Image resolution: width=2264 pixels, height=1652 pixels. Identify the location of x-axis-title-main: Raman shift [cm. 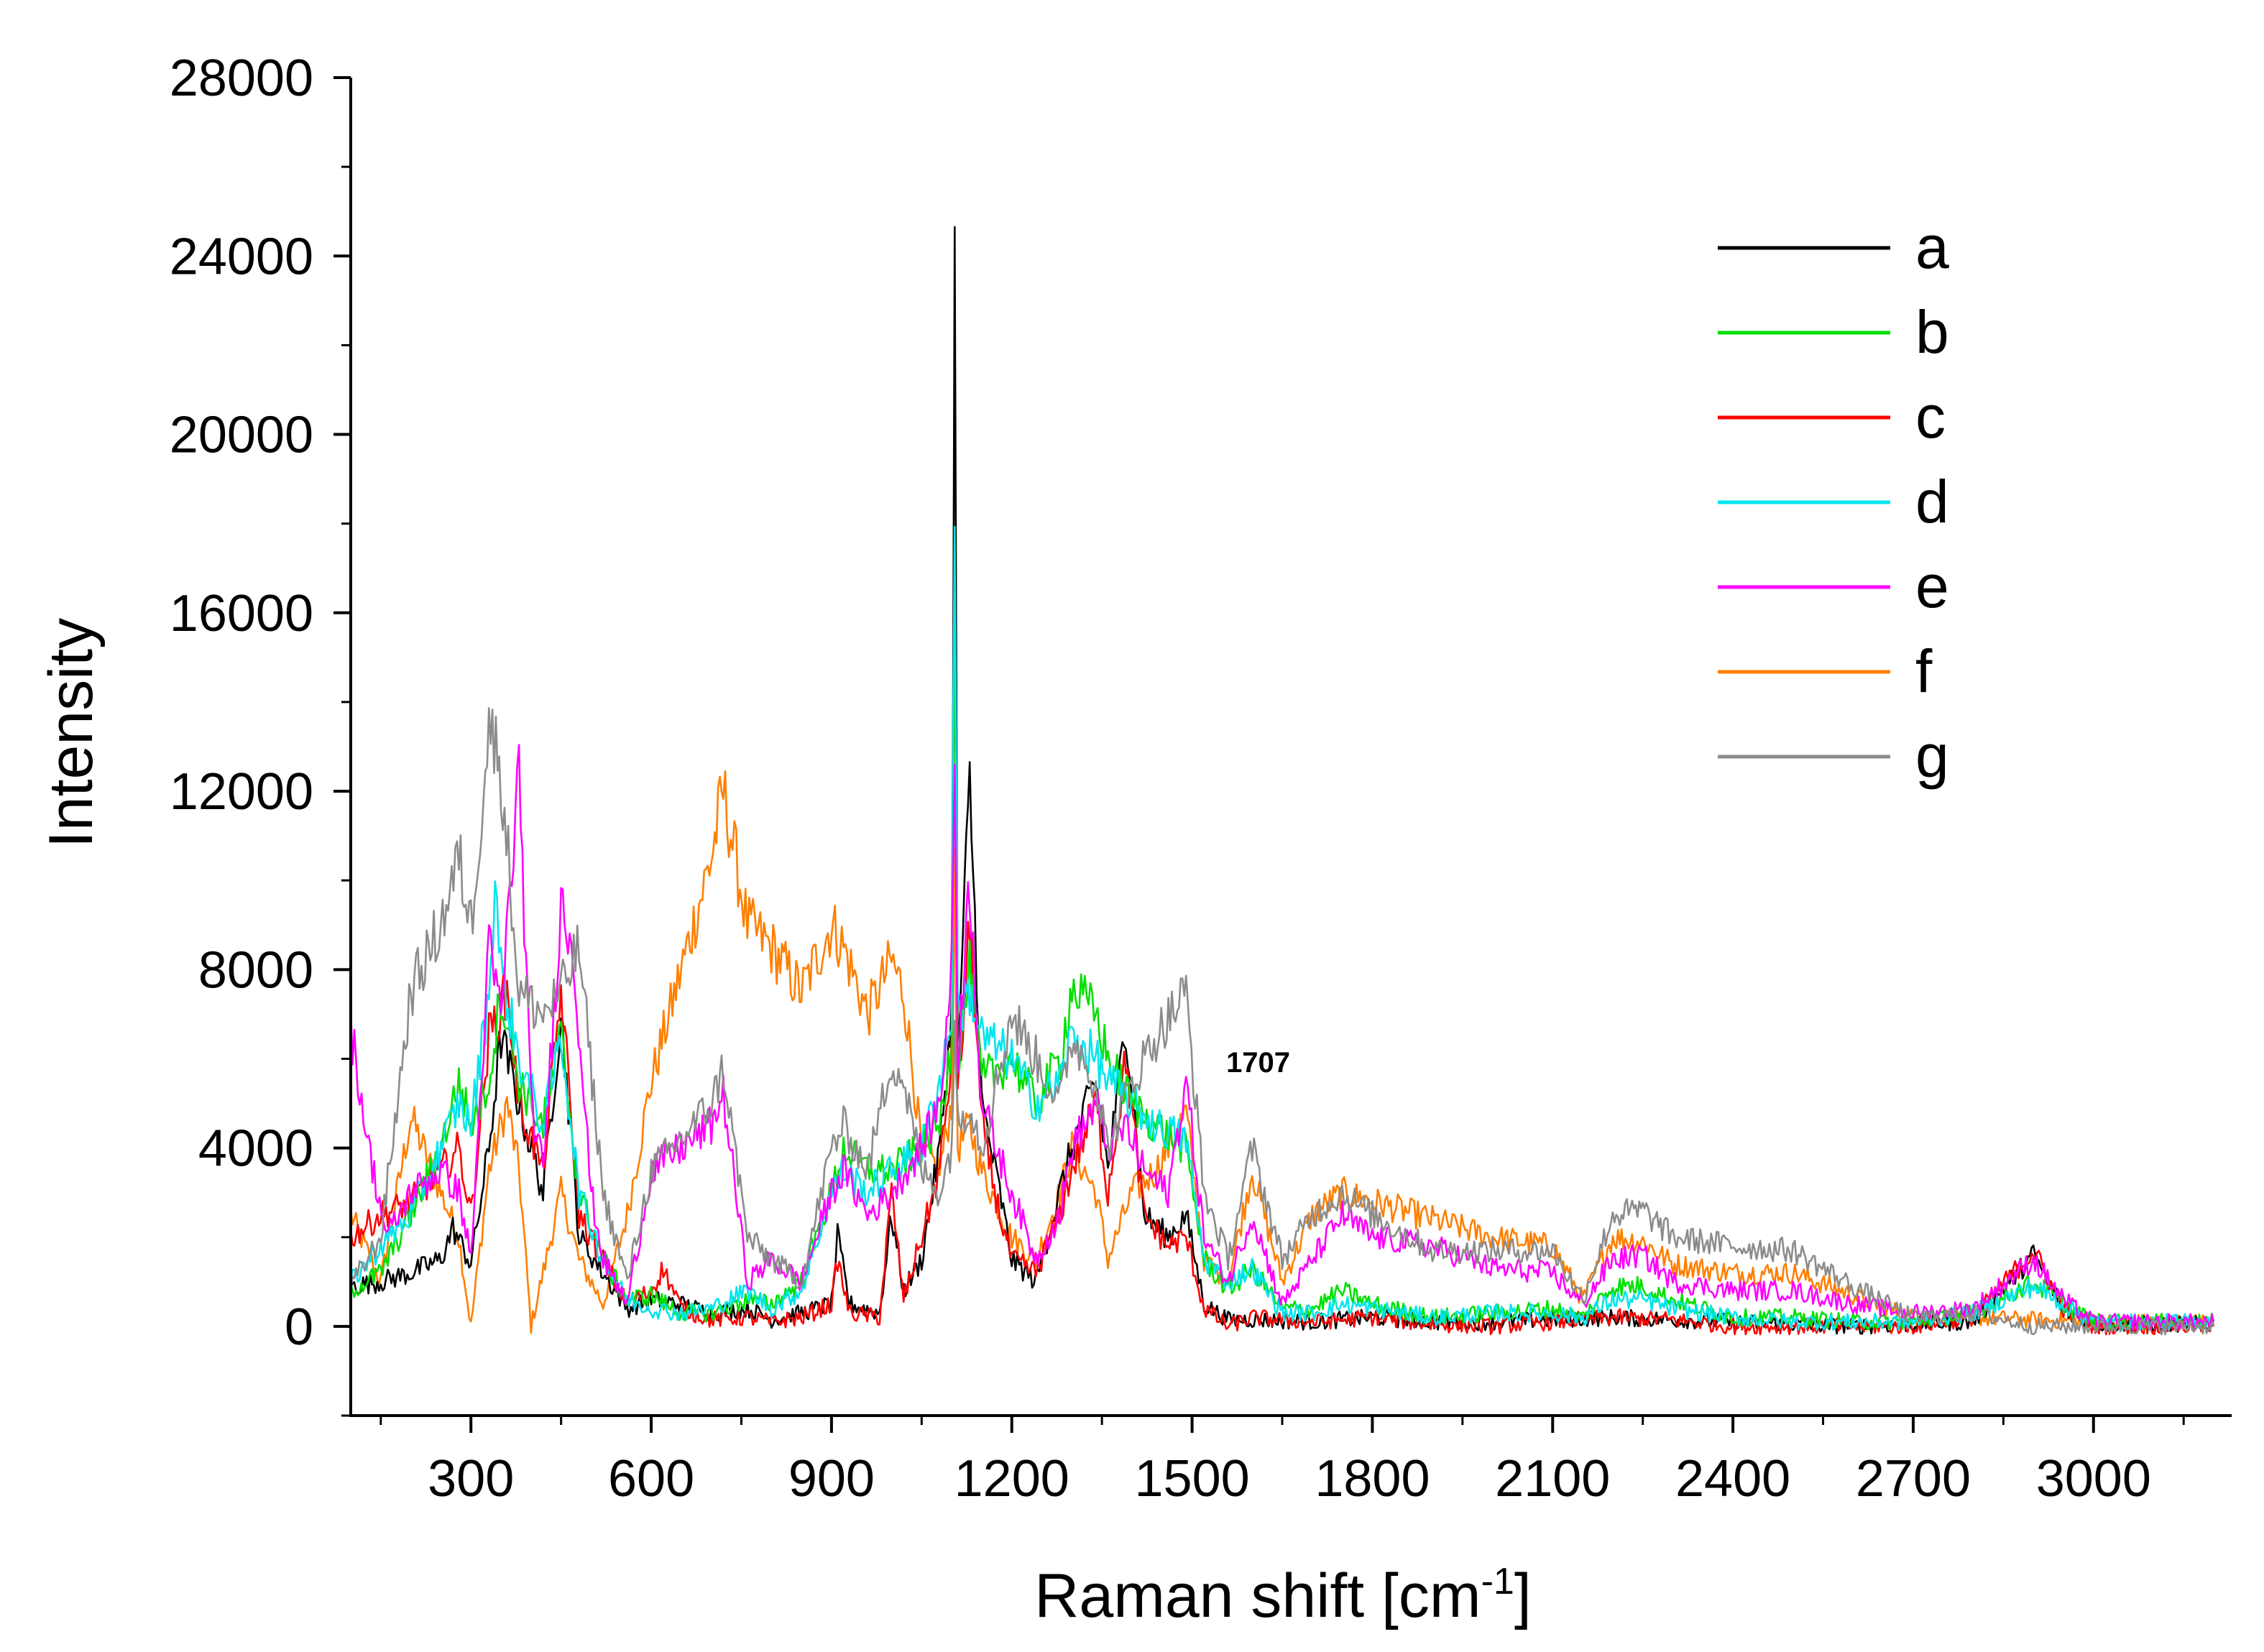
(1257, 1595).